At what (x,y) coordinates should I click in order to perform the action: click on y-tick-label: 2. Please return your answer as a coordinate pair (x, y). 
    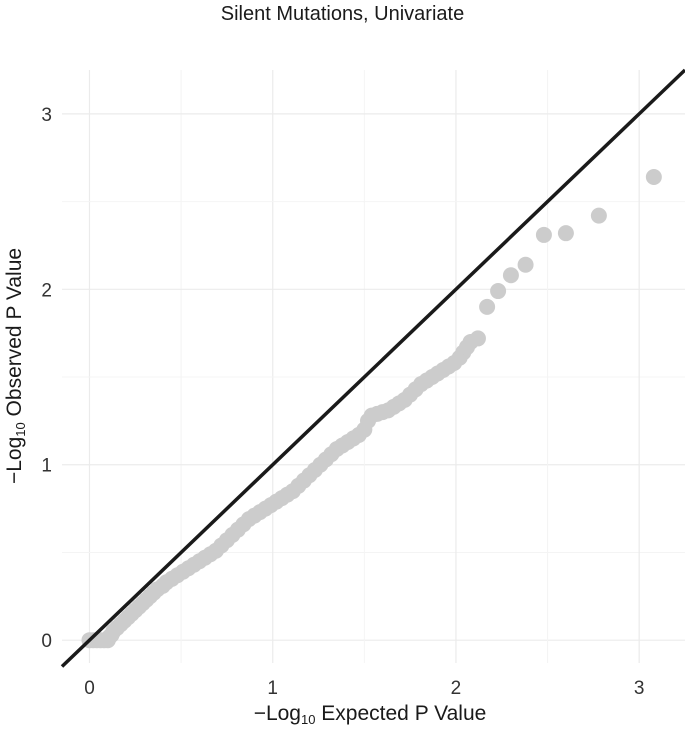
    Looking at the image, I should click on (46, 290).